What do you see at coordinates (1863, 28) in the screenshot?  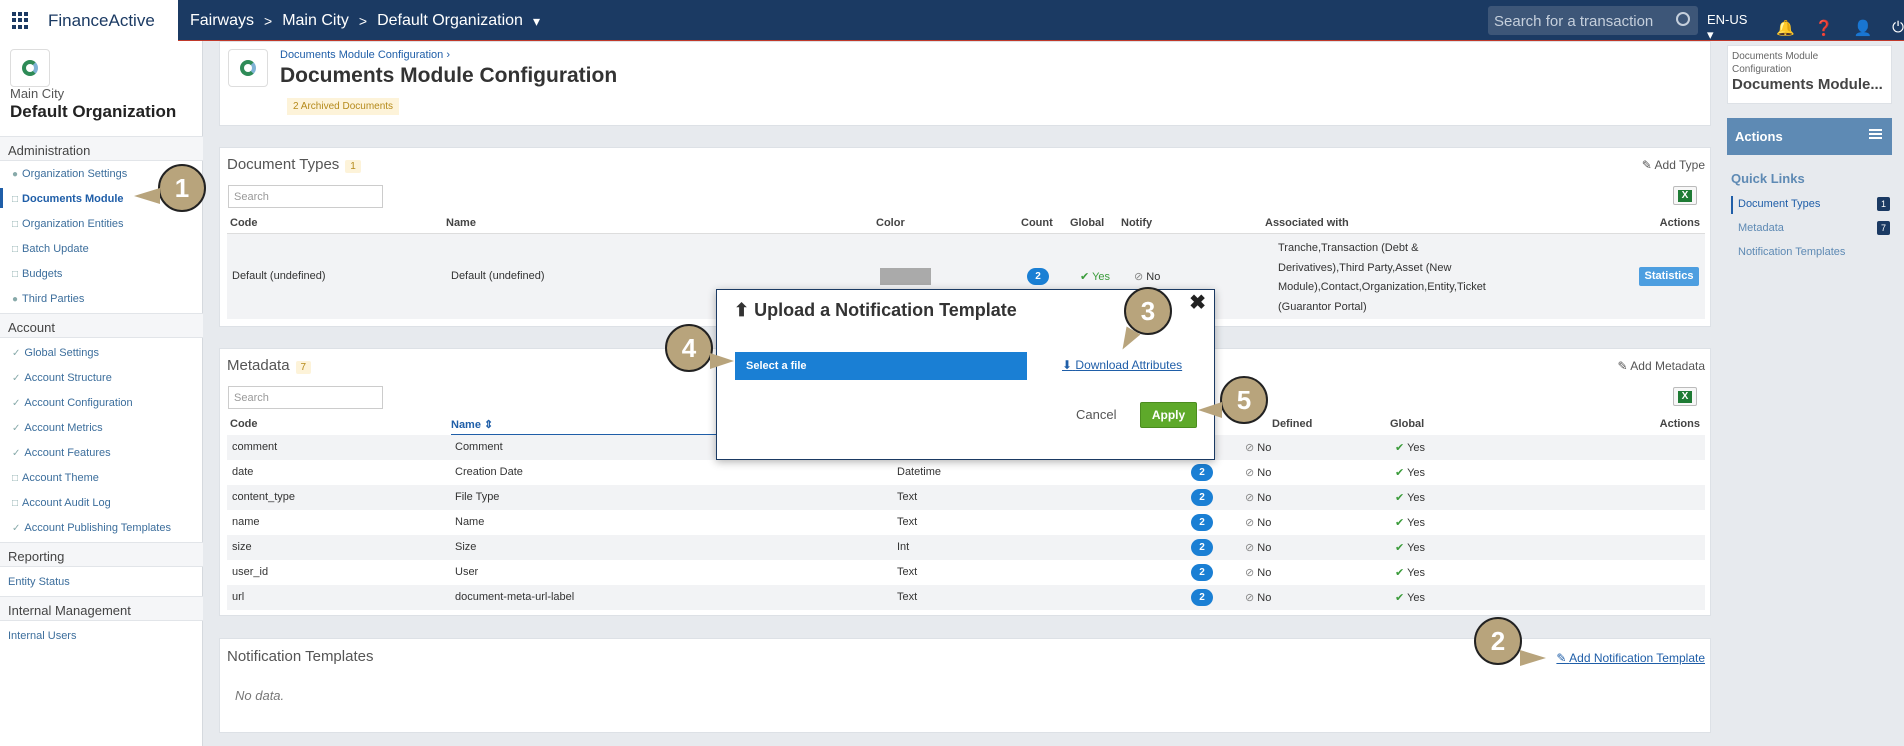 I see `user-icon: 👤` at bounding box center [1863, 28].